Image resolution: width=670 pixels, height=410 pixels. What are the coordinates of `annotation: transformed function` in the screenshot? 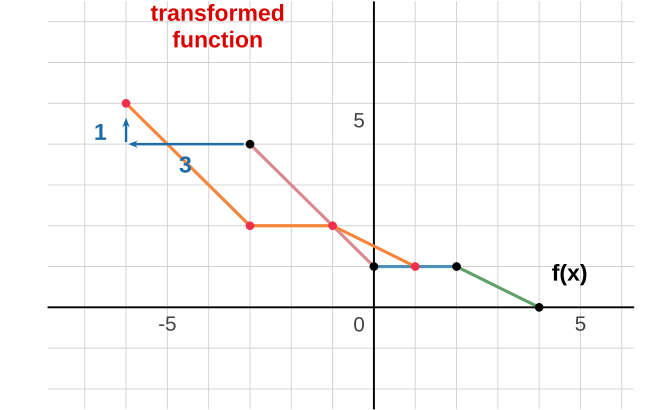 It's located at (217, 26).